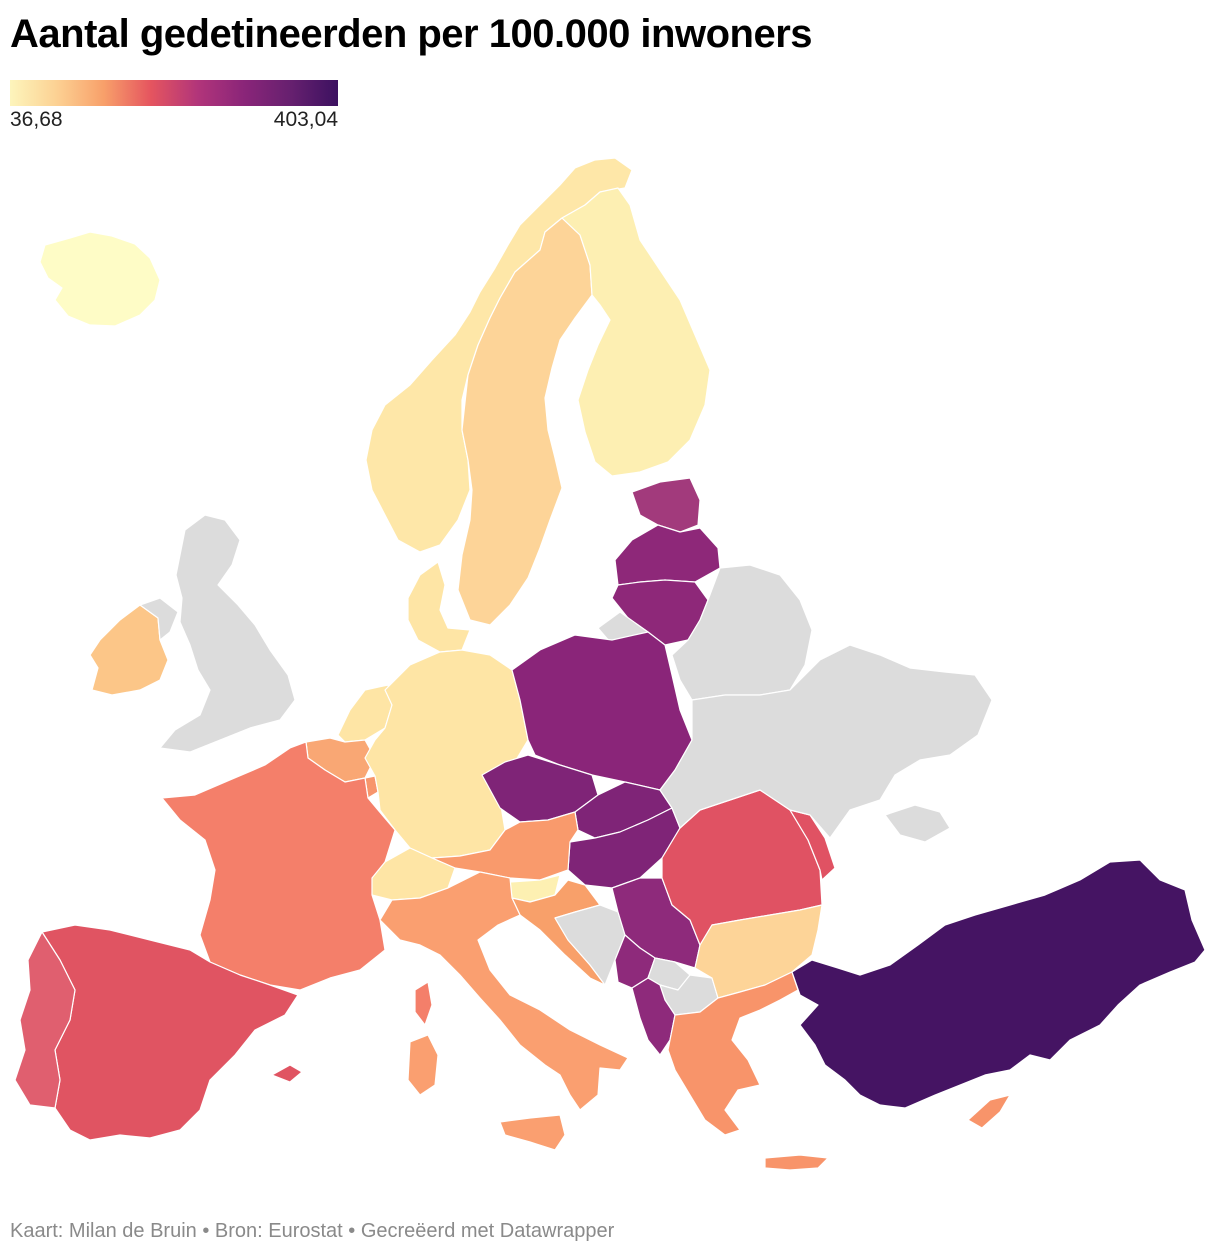 The height and width of the screenshot is (1256, 1220). Describe the element at coordinates (278, 866) in the screenshot. I see `france` at that location.